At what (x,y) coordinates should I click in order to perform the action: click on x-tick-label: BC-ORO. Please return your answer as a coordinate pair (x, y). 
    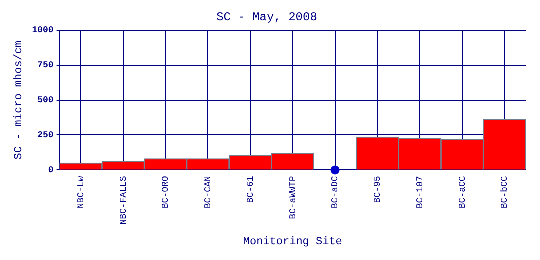
    Looking at the image, I should click on (166, 192).